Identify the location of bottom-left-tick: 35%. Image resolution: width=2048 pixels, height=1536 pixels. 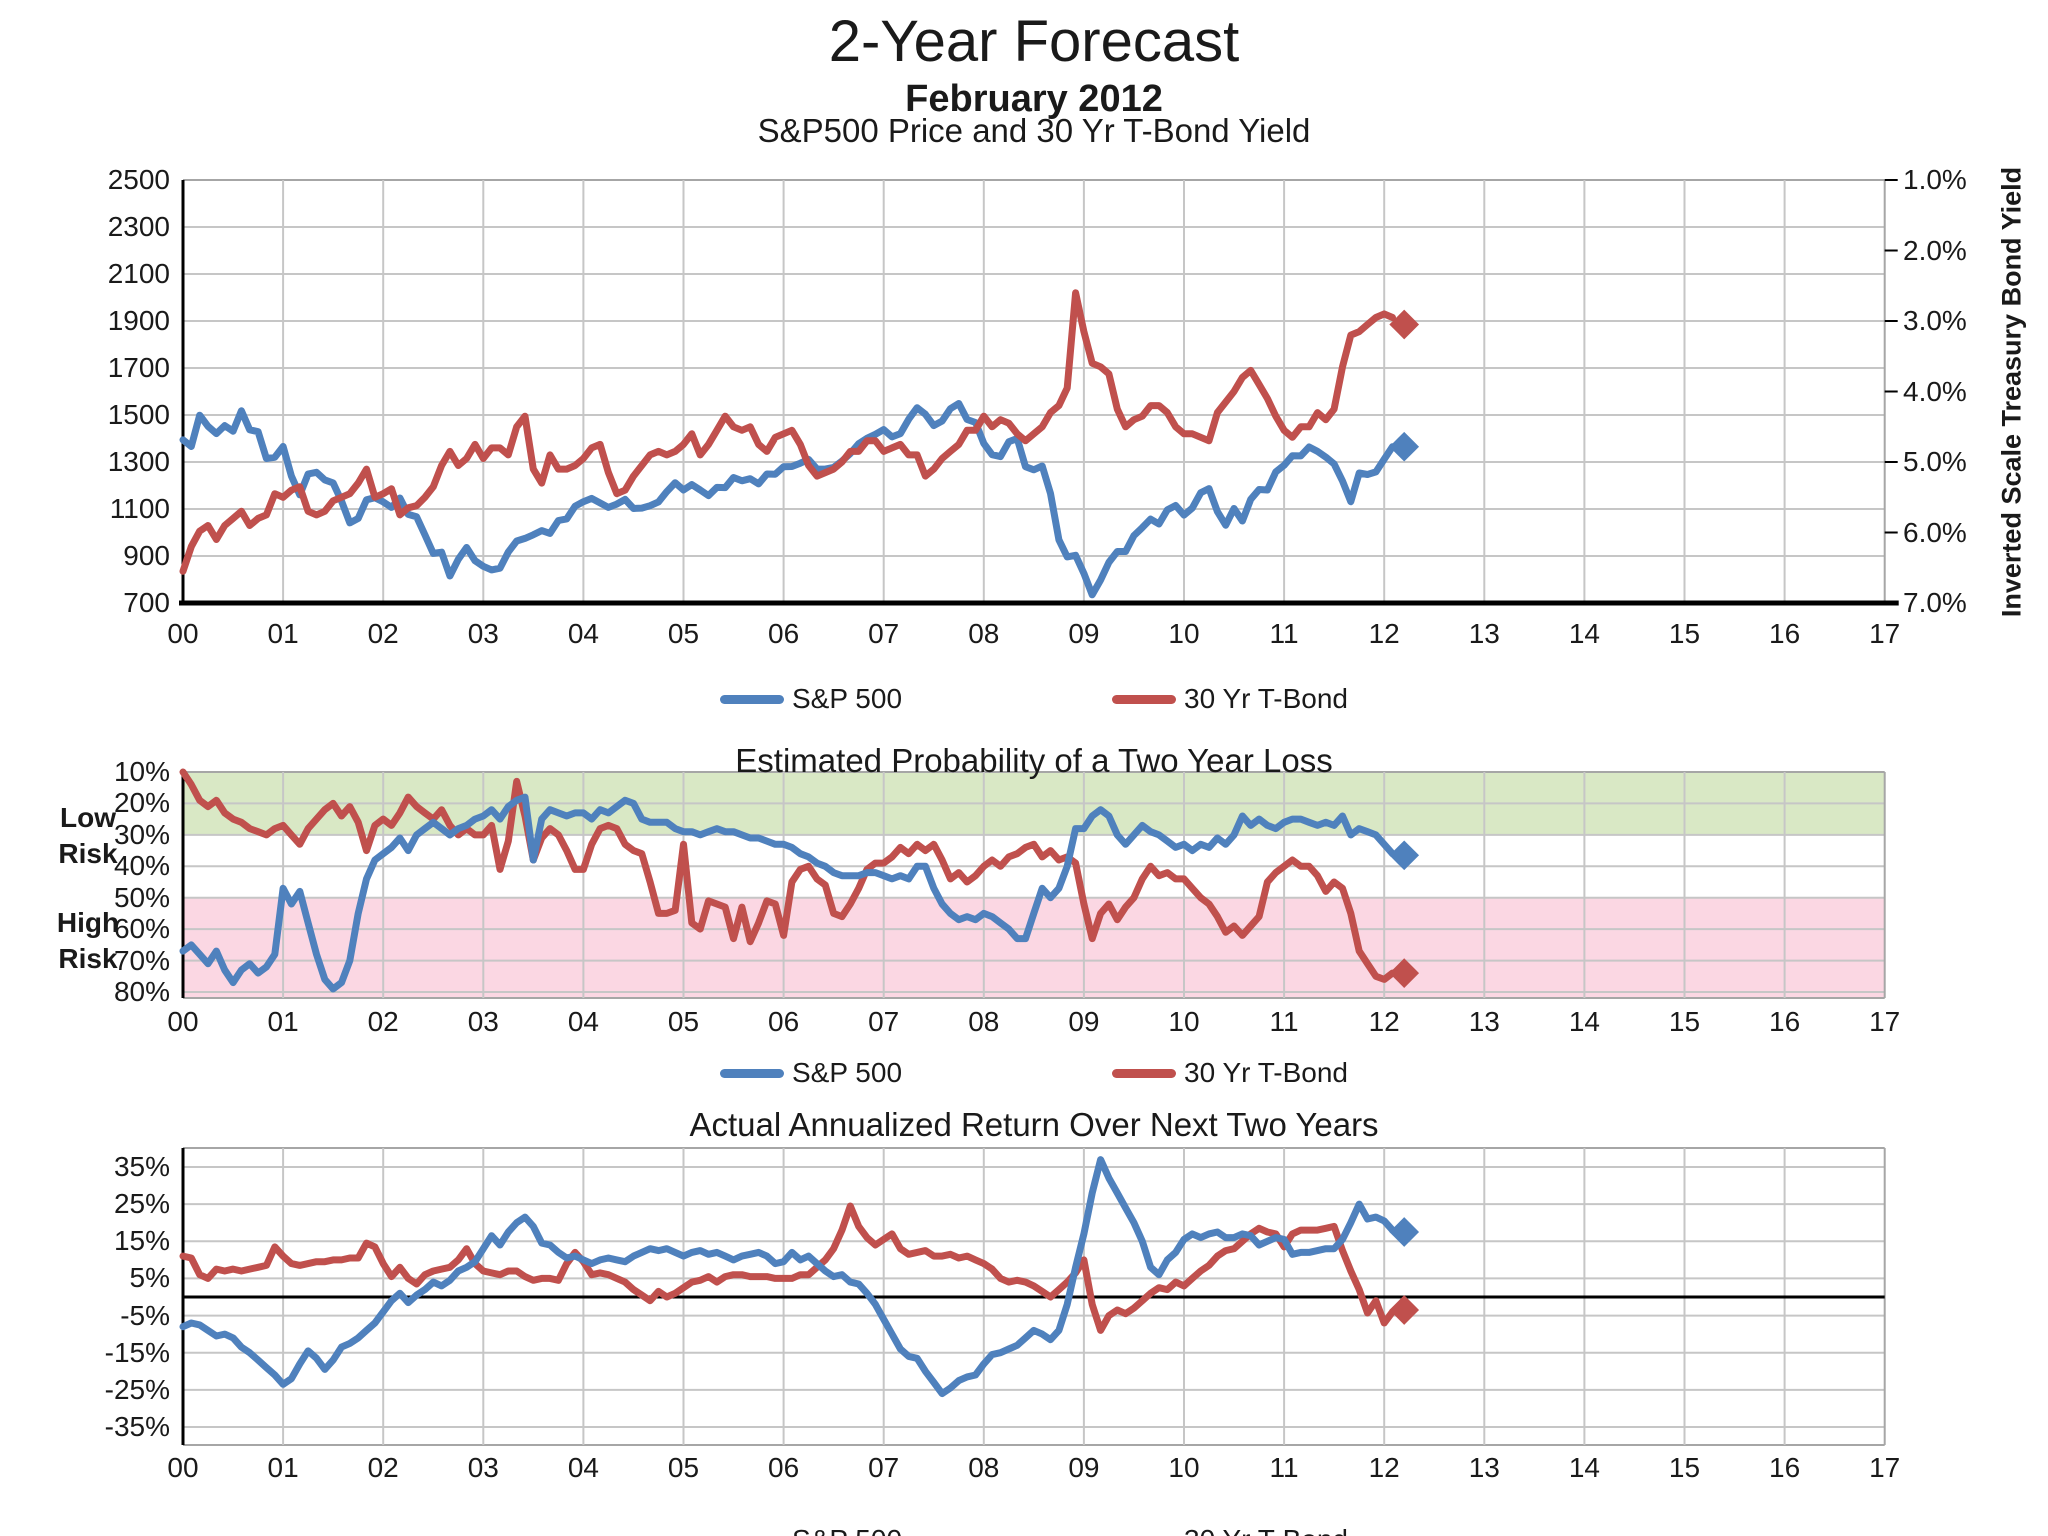
(141, 1166).